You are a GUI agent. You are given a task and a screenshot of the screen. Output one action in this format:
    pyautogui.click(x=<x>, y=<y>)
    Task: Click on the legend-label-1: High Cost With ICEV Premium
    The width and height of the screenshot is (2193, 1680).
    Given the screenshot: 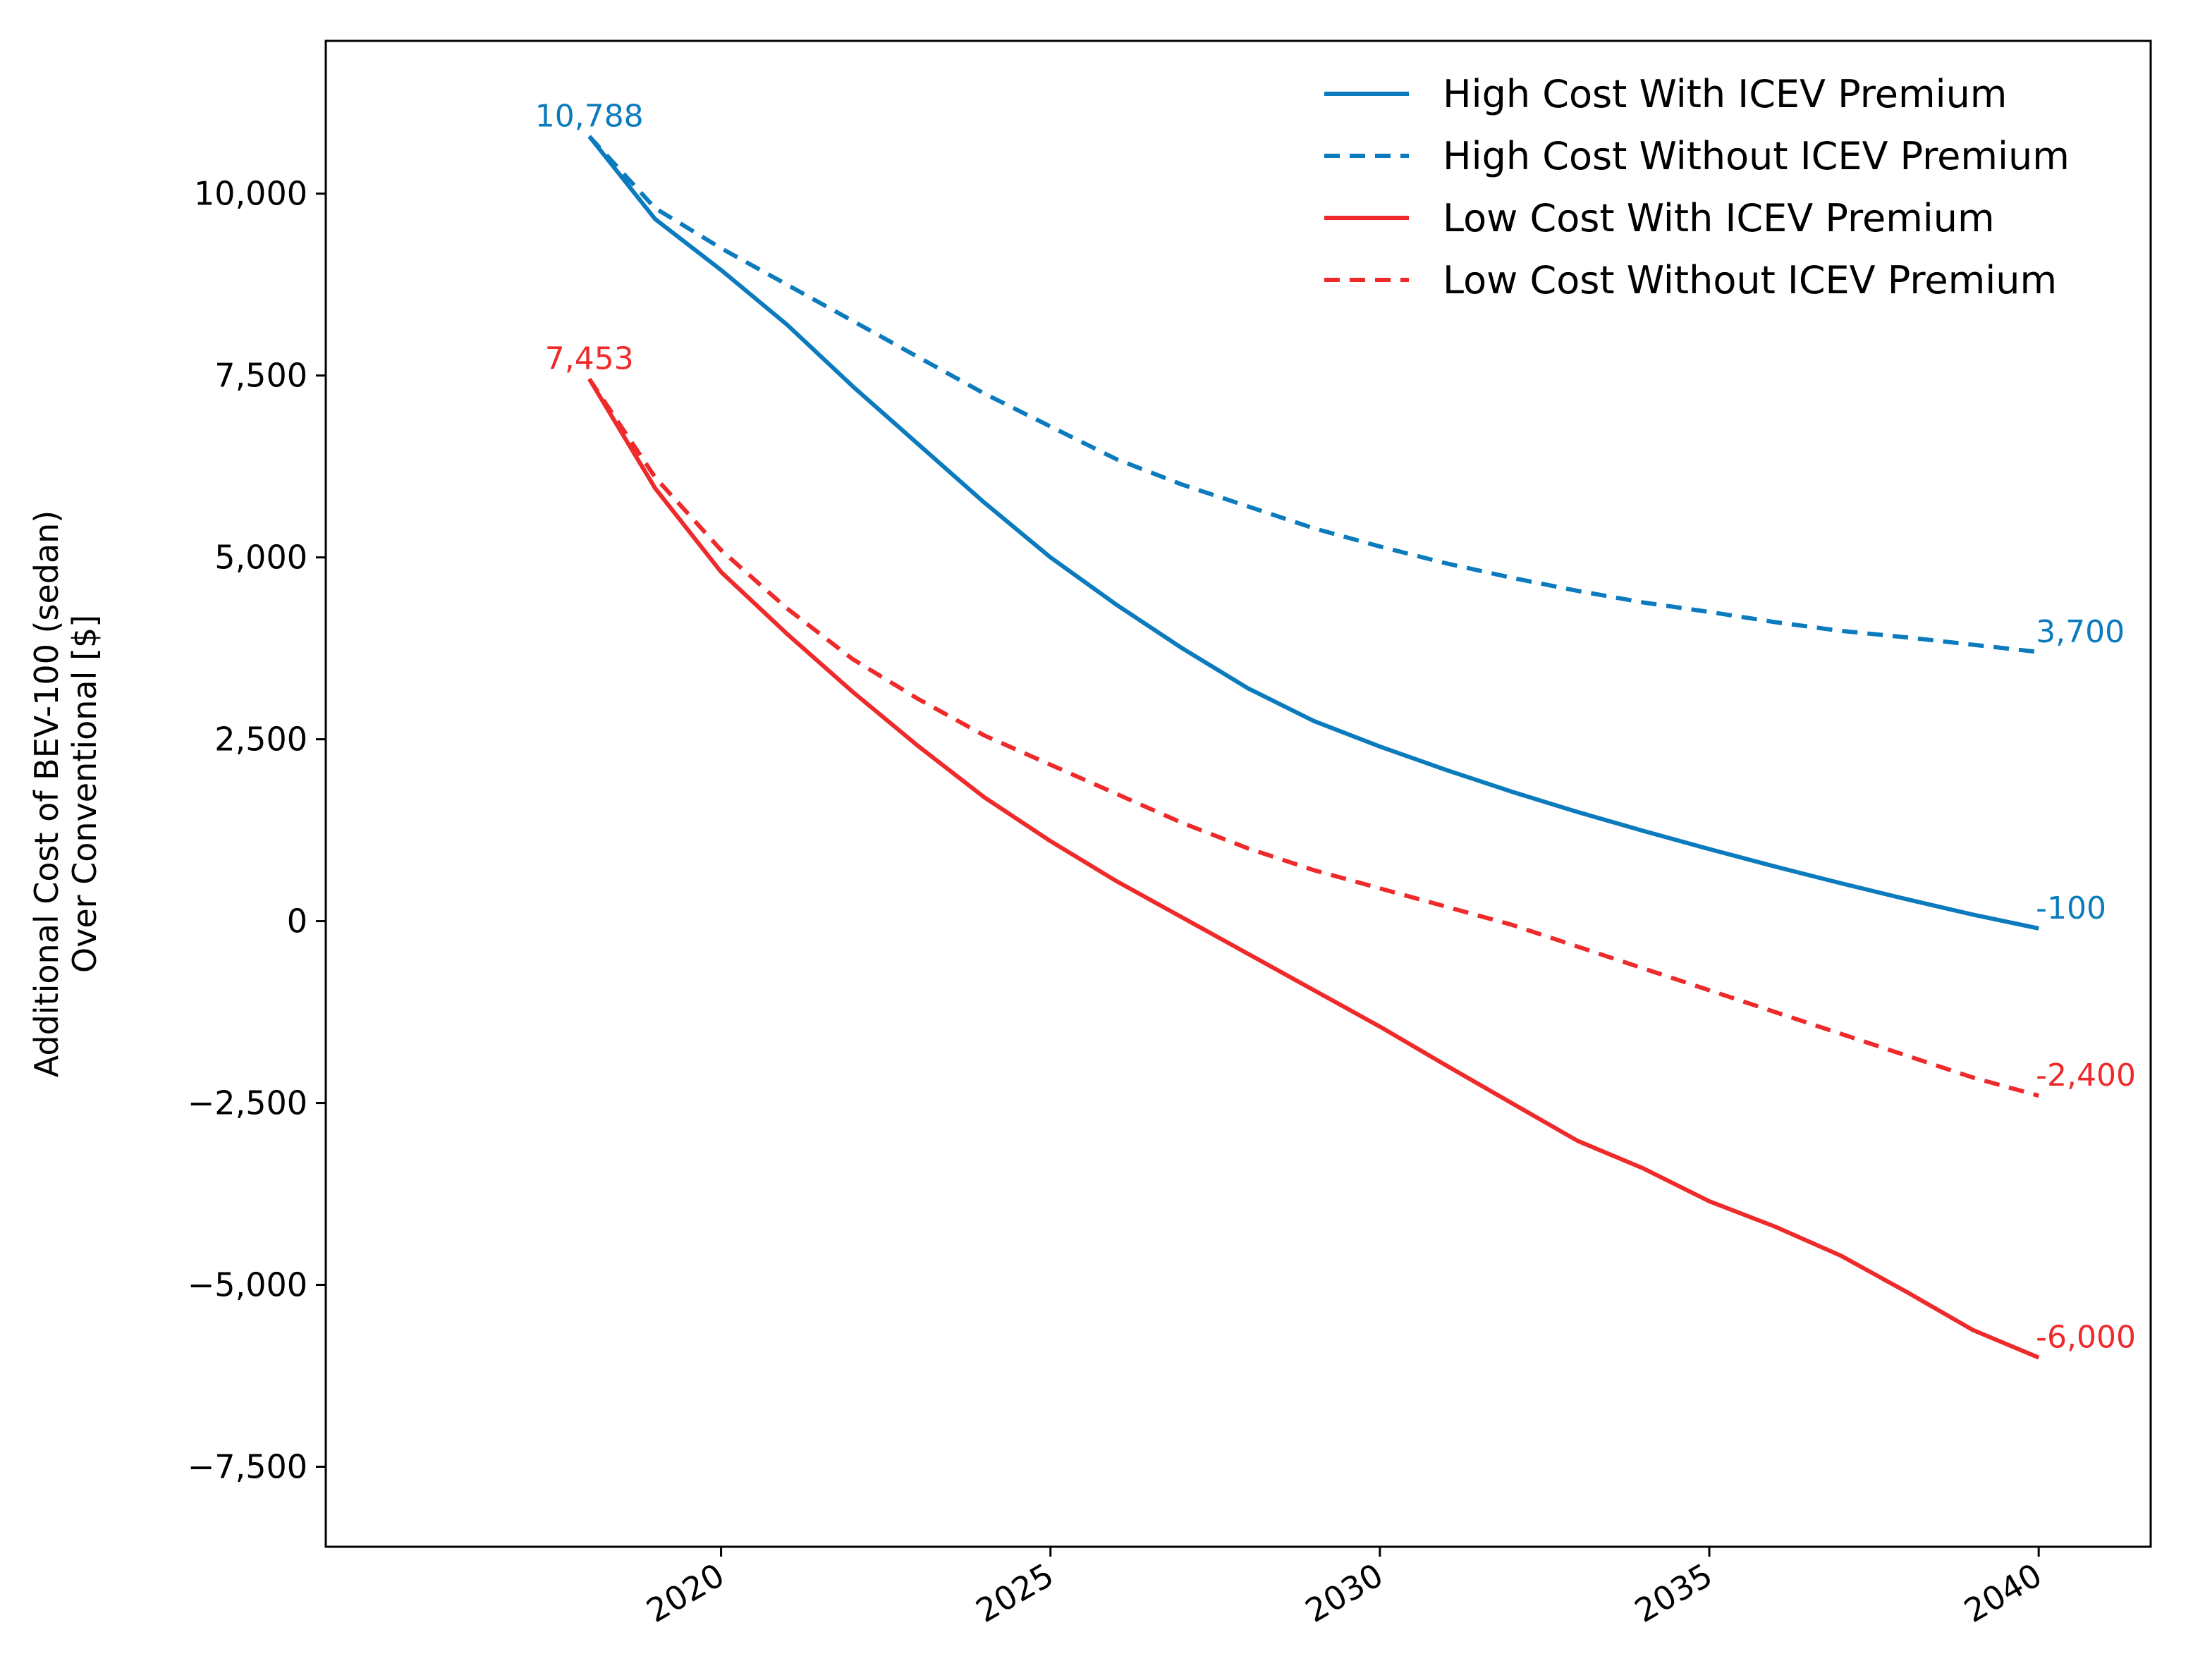 What is the action you would take?
    pyautogui.click(x=1725, y=94)
    